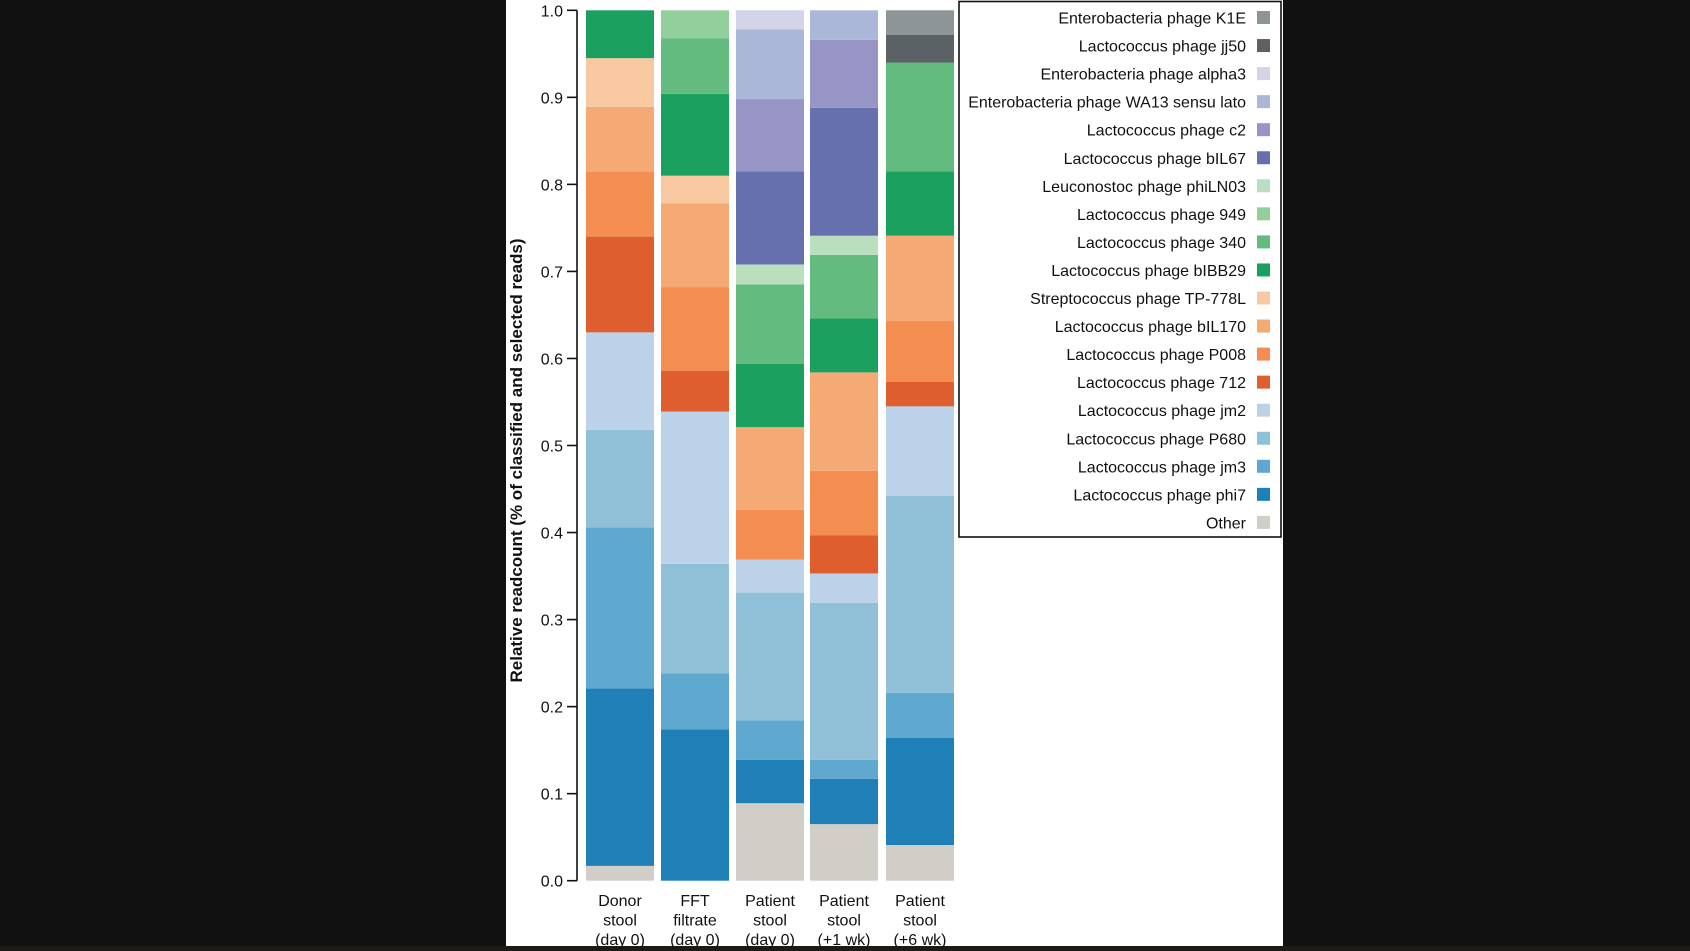  I want to click on legend-label: Lactococcus phage 712, so click(1161, 383).